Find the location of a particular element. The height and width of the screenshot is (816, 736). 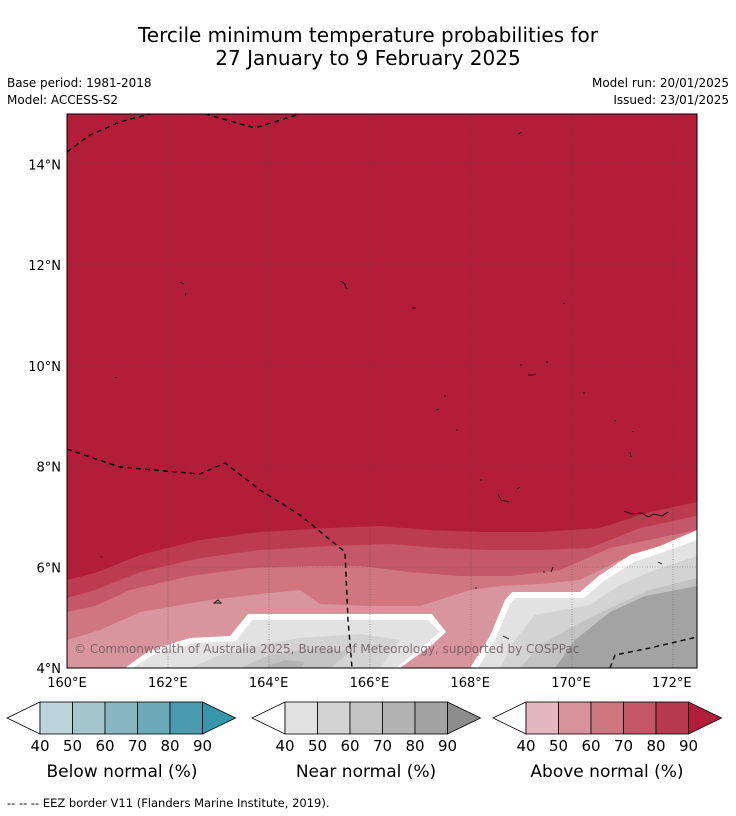

lat-label: 14°N is located at coordinates (44, 165).